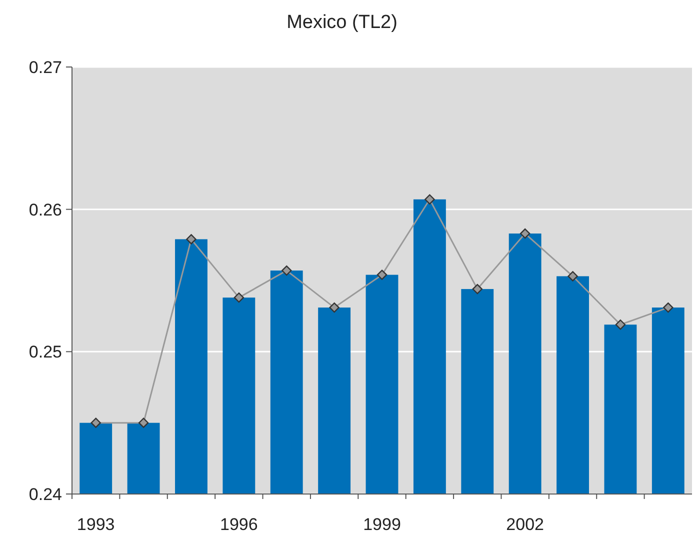 This screenshot has height=544, width=699. I want to click on chart-title: Mexico (TL2), so click(342, 22).